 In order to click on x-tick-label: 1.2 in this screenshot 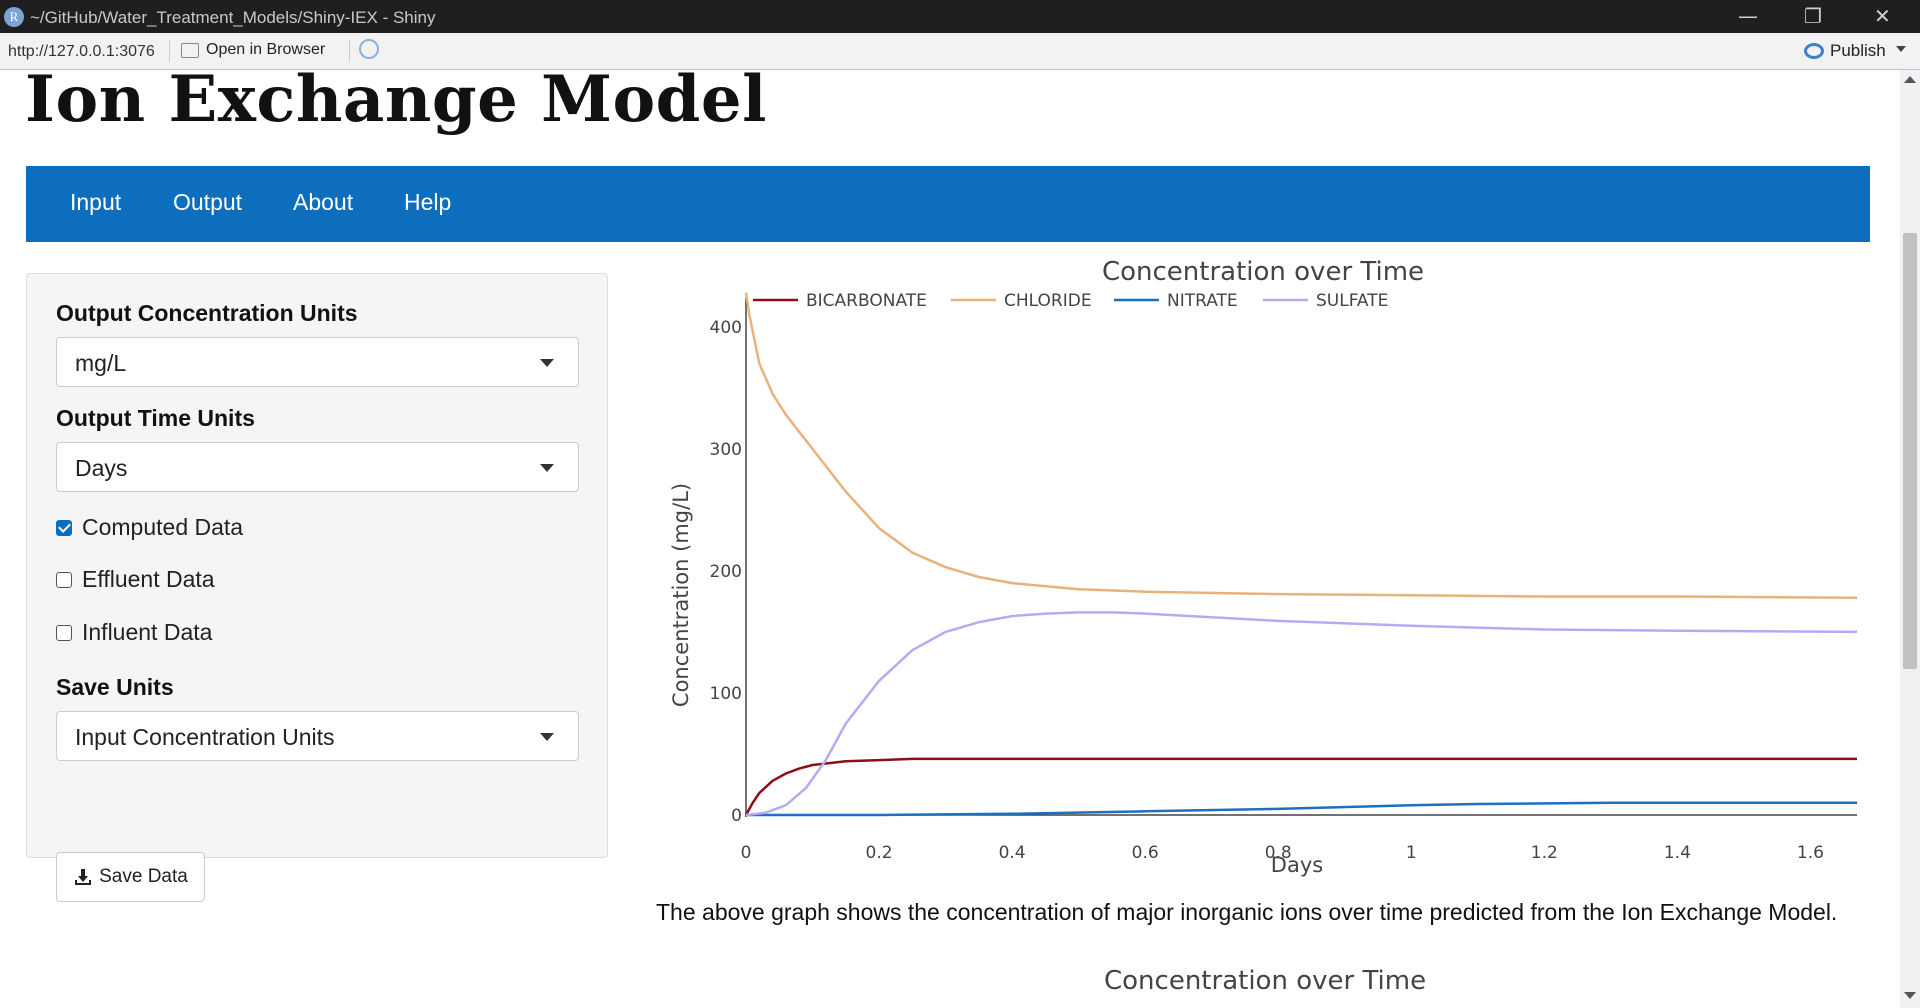, I will do `click(1544, 853)`.